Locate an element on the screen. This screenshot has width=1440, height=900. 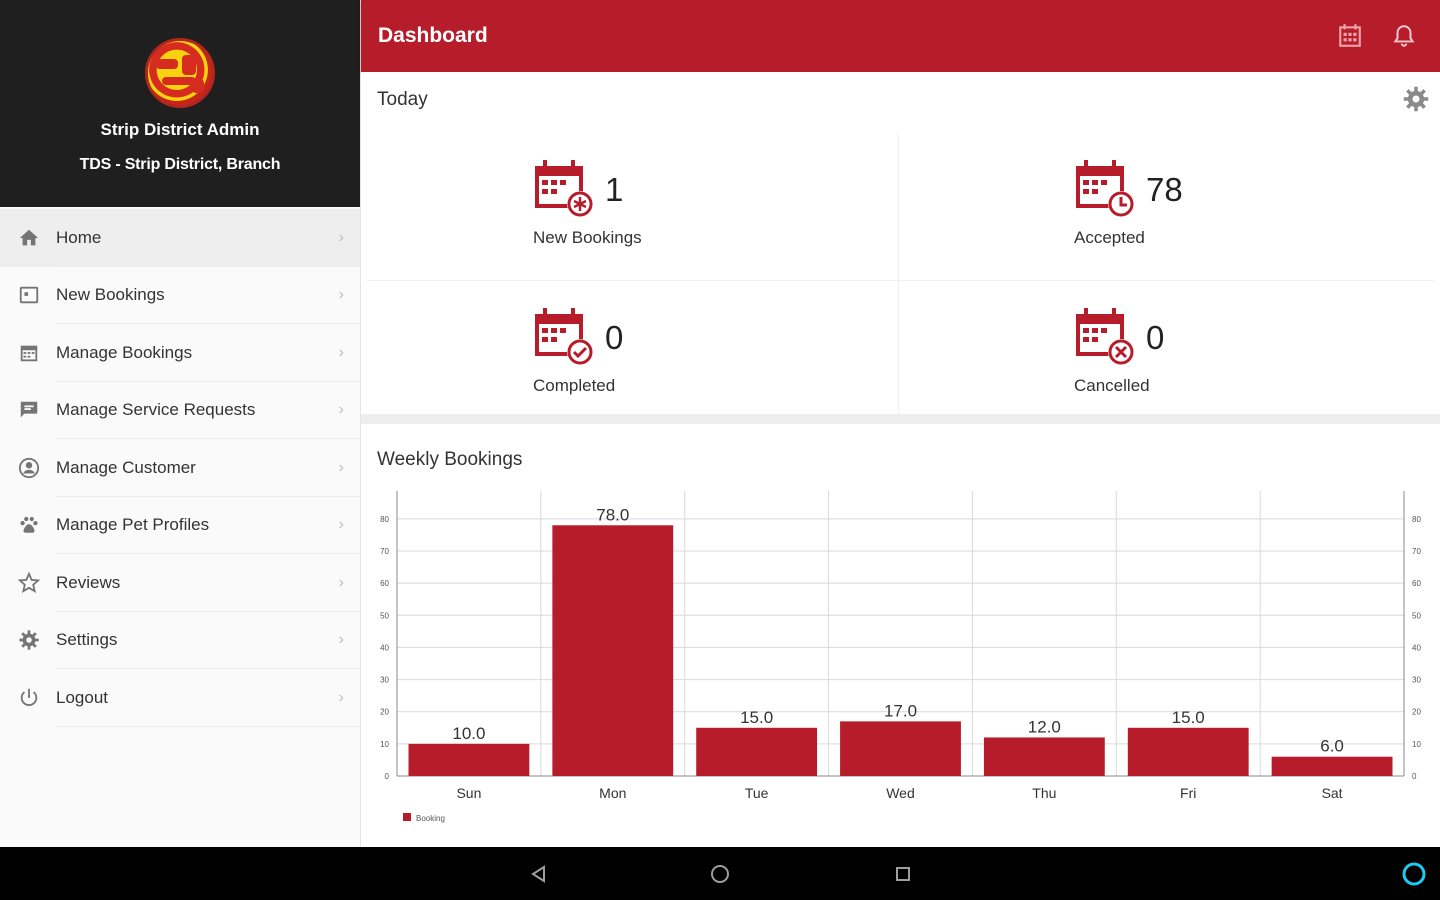
nav-item-logout: Logout › is located at coordinates (180, 698).